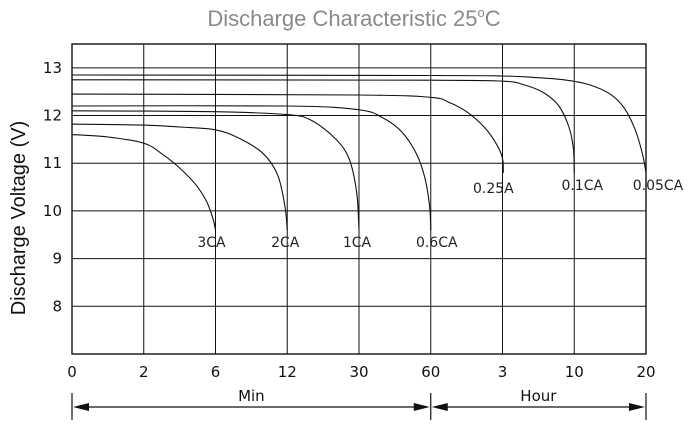  I want to click on x-axis-ticks: 0 2 6 12 30 60 3 10 20, so click(361, 372).